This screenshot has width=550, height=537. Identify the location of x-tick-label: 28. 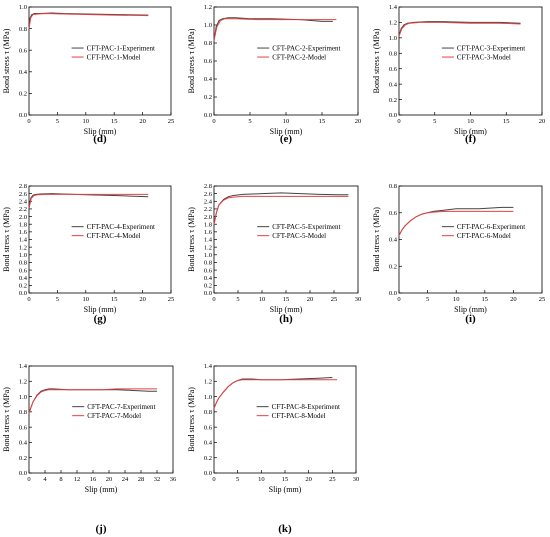
(141, 479).